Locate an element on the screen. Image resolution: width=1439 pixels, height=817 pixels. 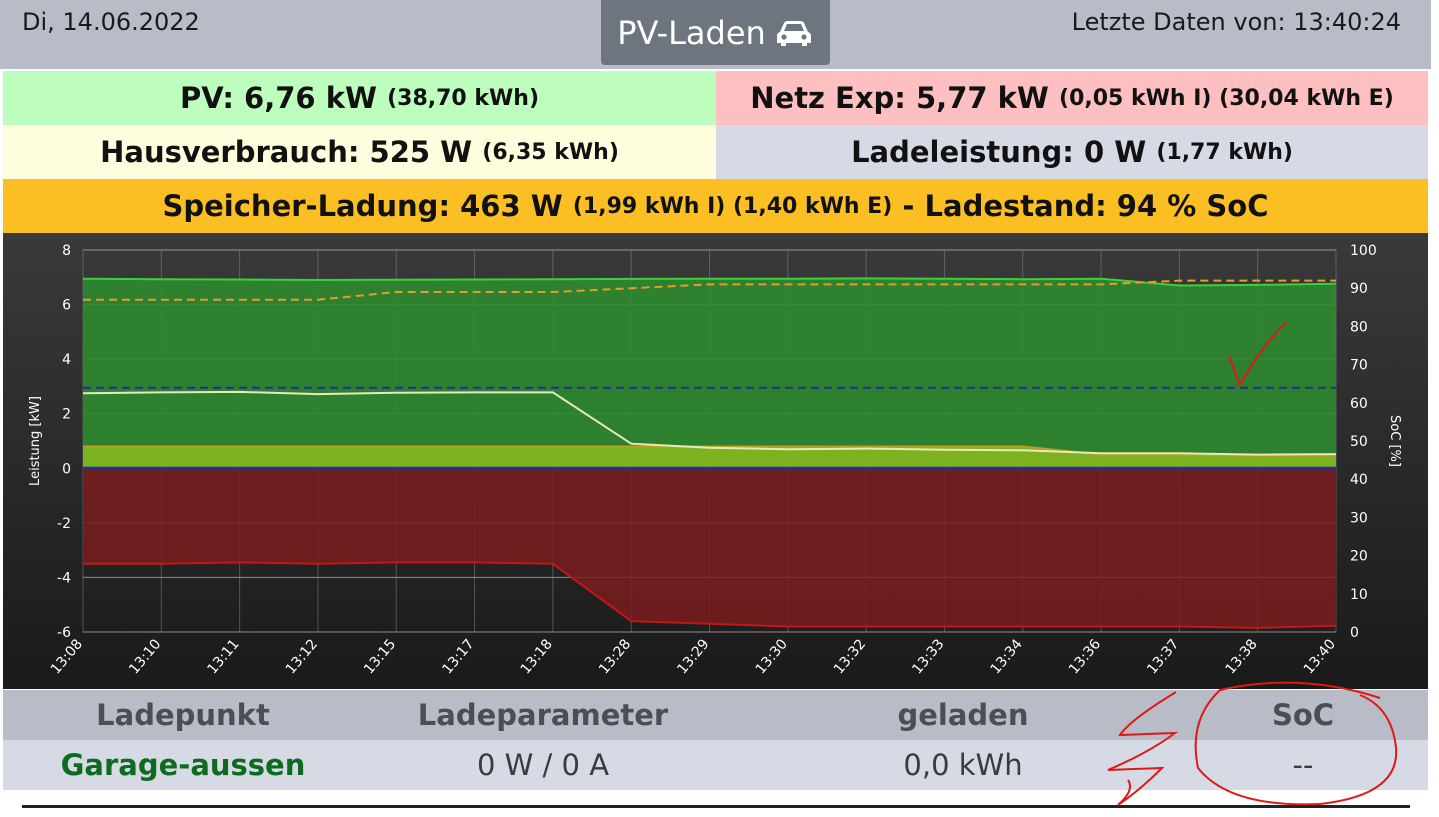
battery-energy-values: (1,99 kWh I) (1,40 kWh E) is located at coordinates (732, 206).